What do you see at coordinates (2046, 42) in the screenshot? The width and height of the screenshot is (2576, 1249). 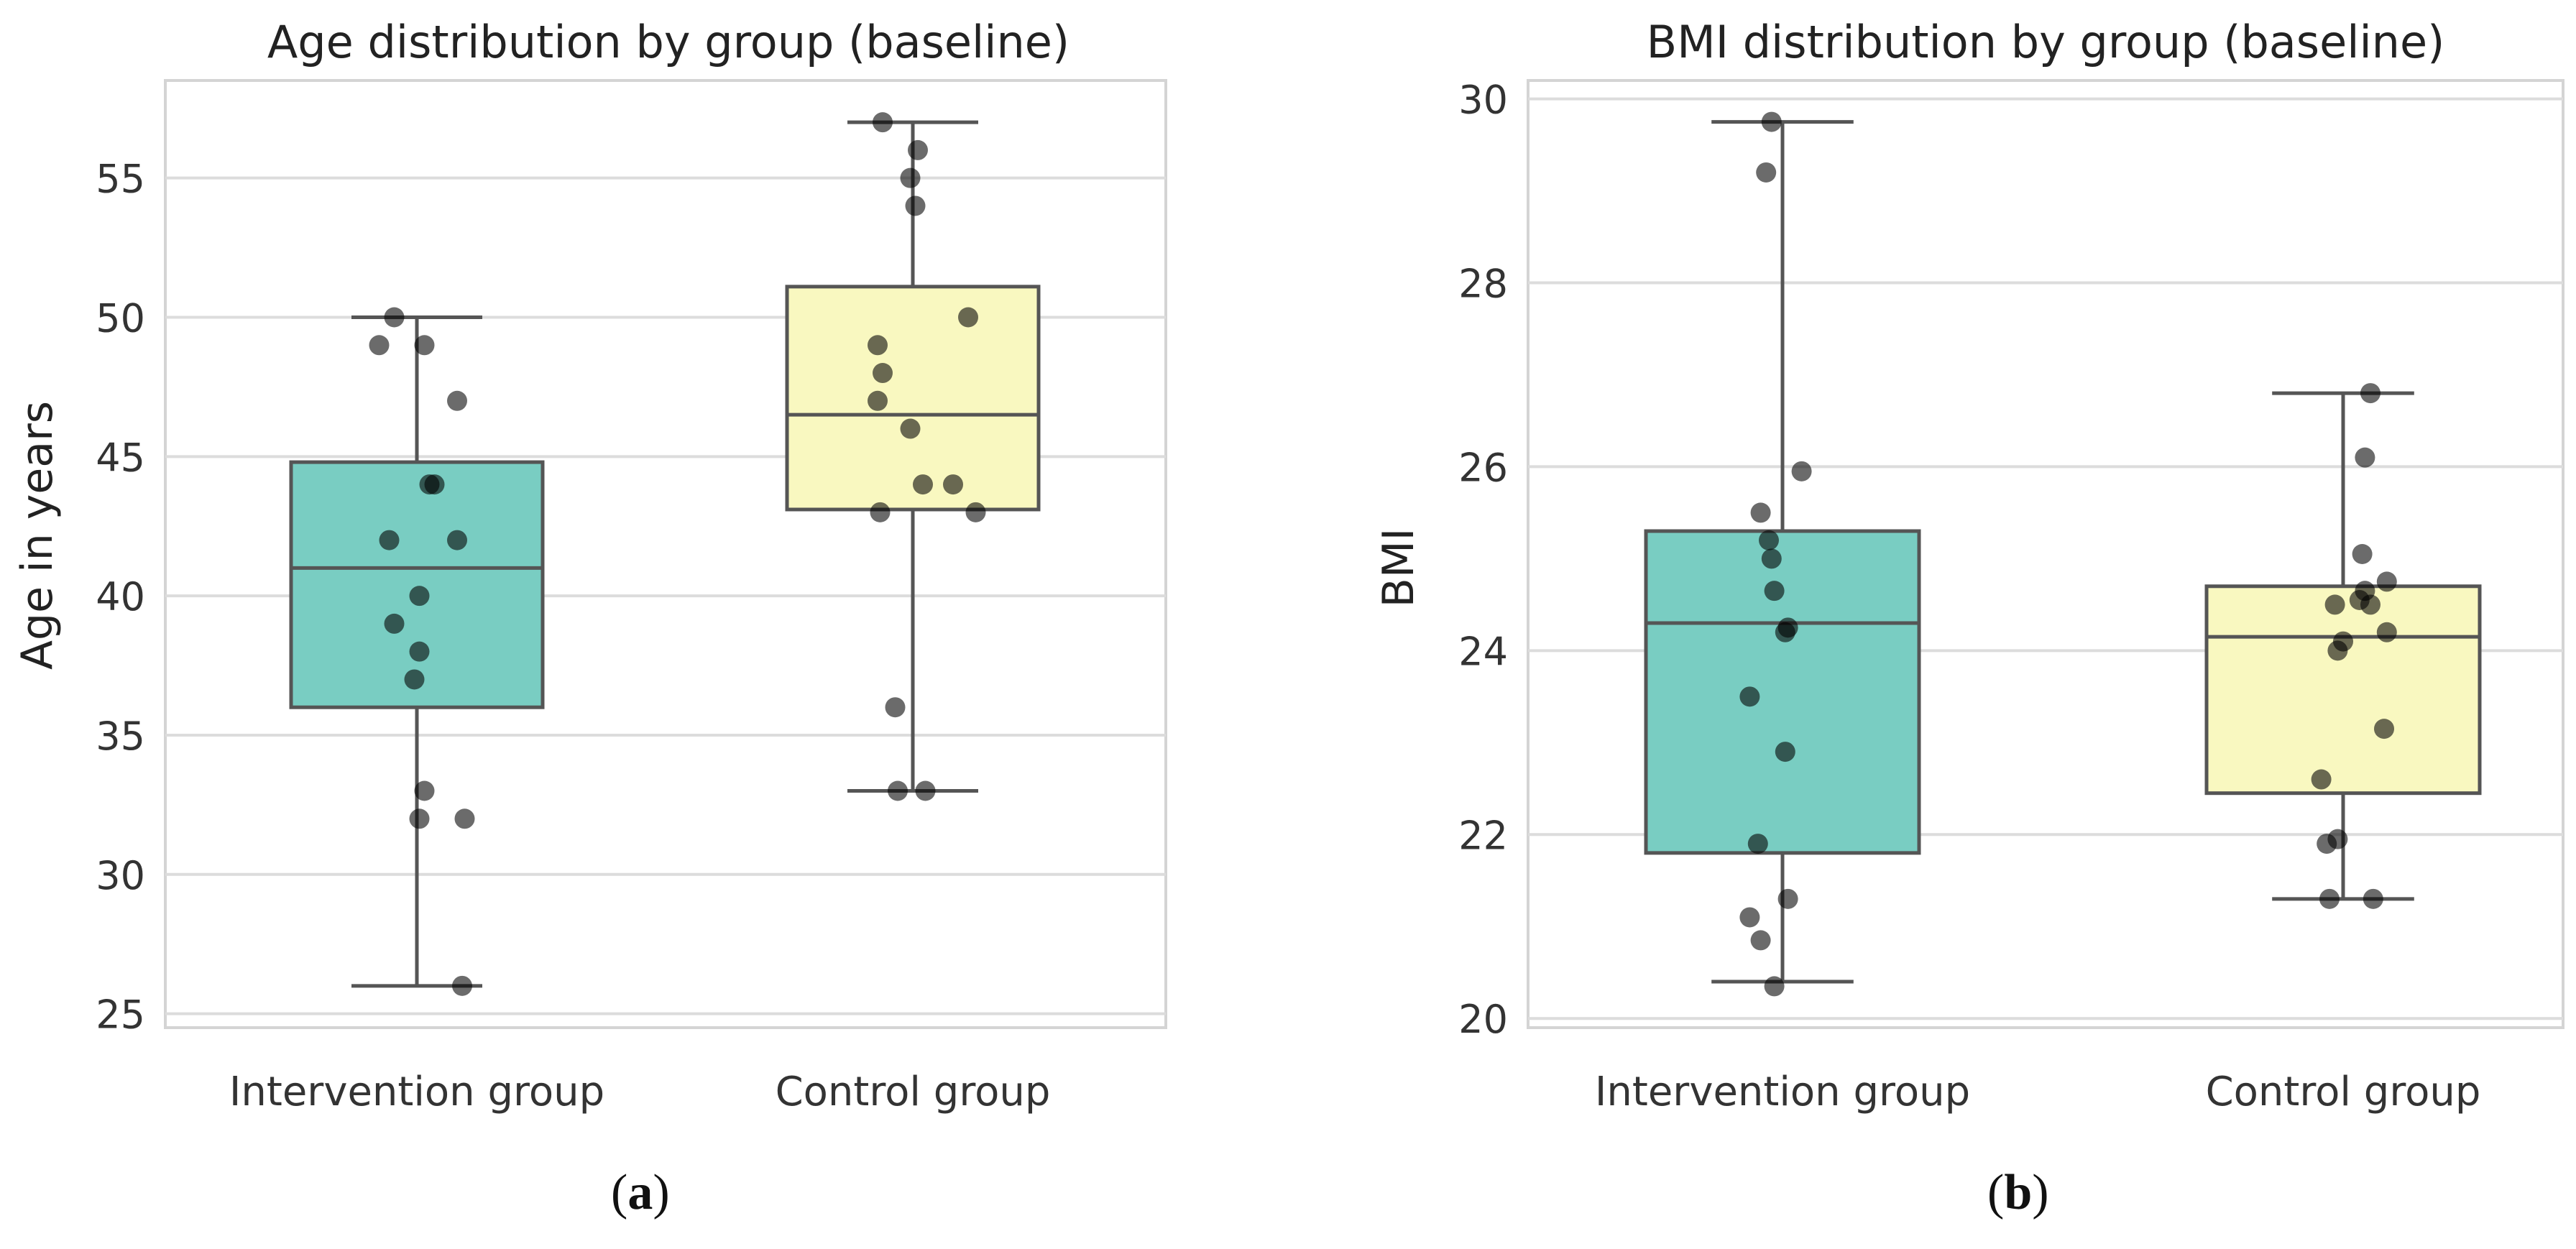 I see `chart-title: BMI distribution by group (baseline)` at bounding box center [2046, 42].